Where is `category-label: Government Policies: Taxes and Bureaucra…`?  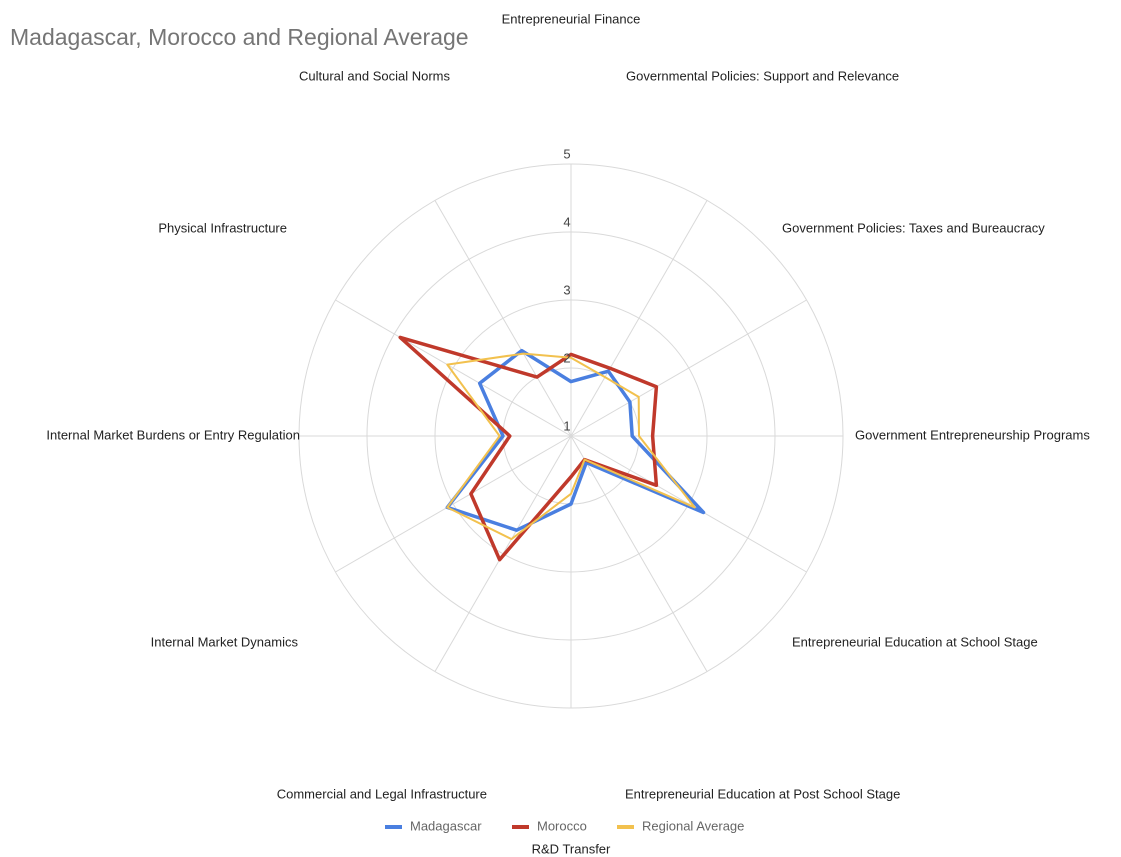 category-label: Government Policies: Taxes and Bureaucra… is located at coordinates (913, 227).